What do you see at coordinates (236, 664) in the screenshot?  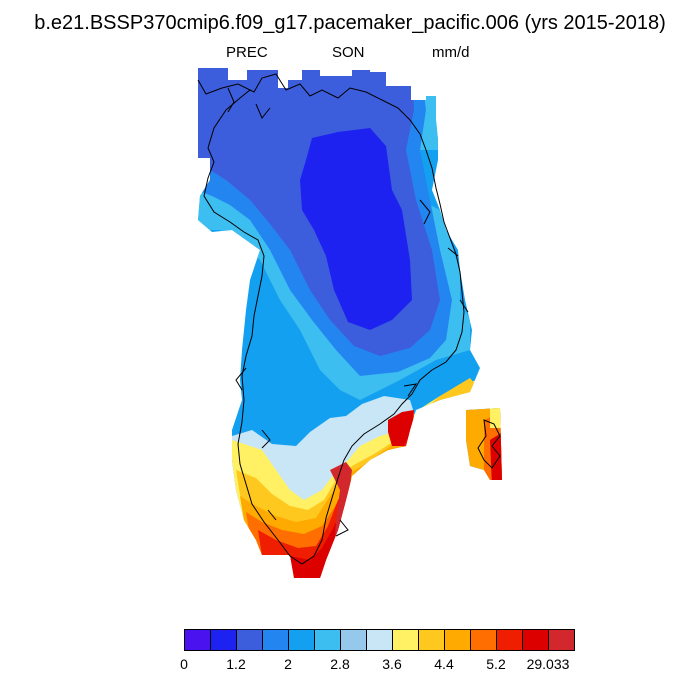 I see `colorbar-tick-label: 1.2` at bounding box center [236, 664].